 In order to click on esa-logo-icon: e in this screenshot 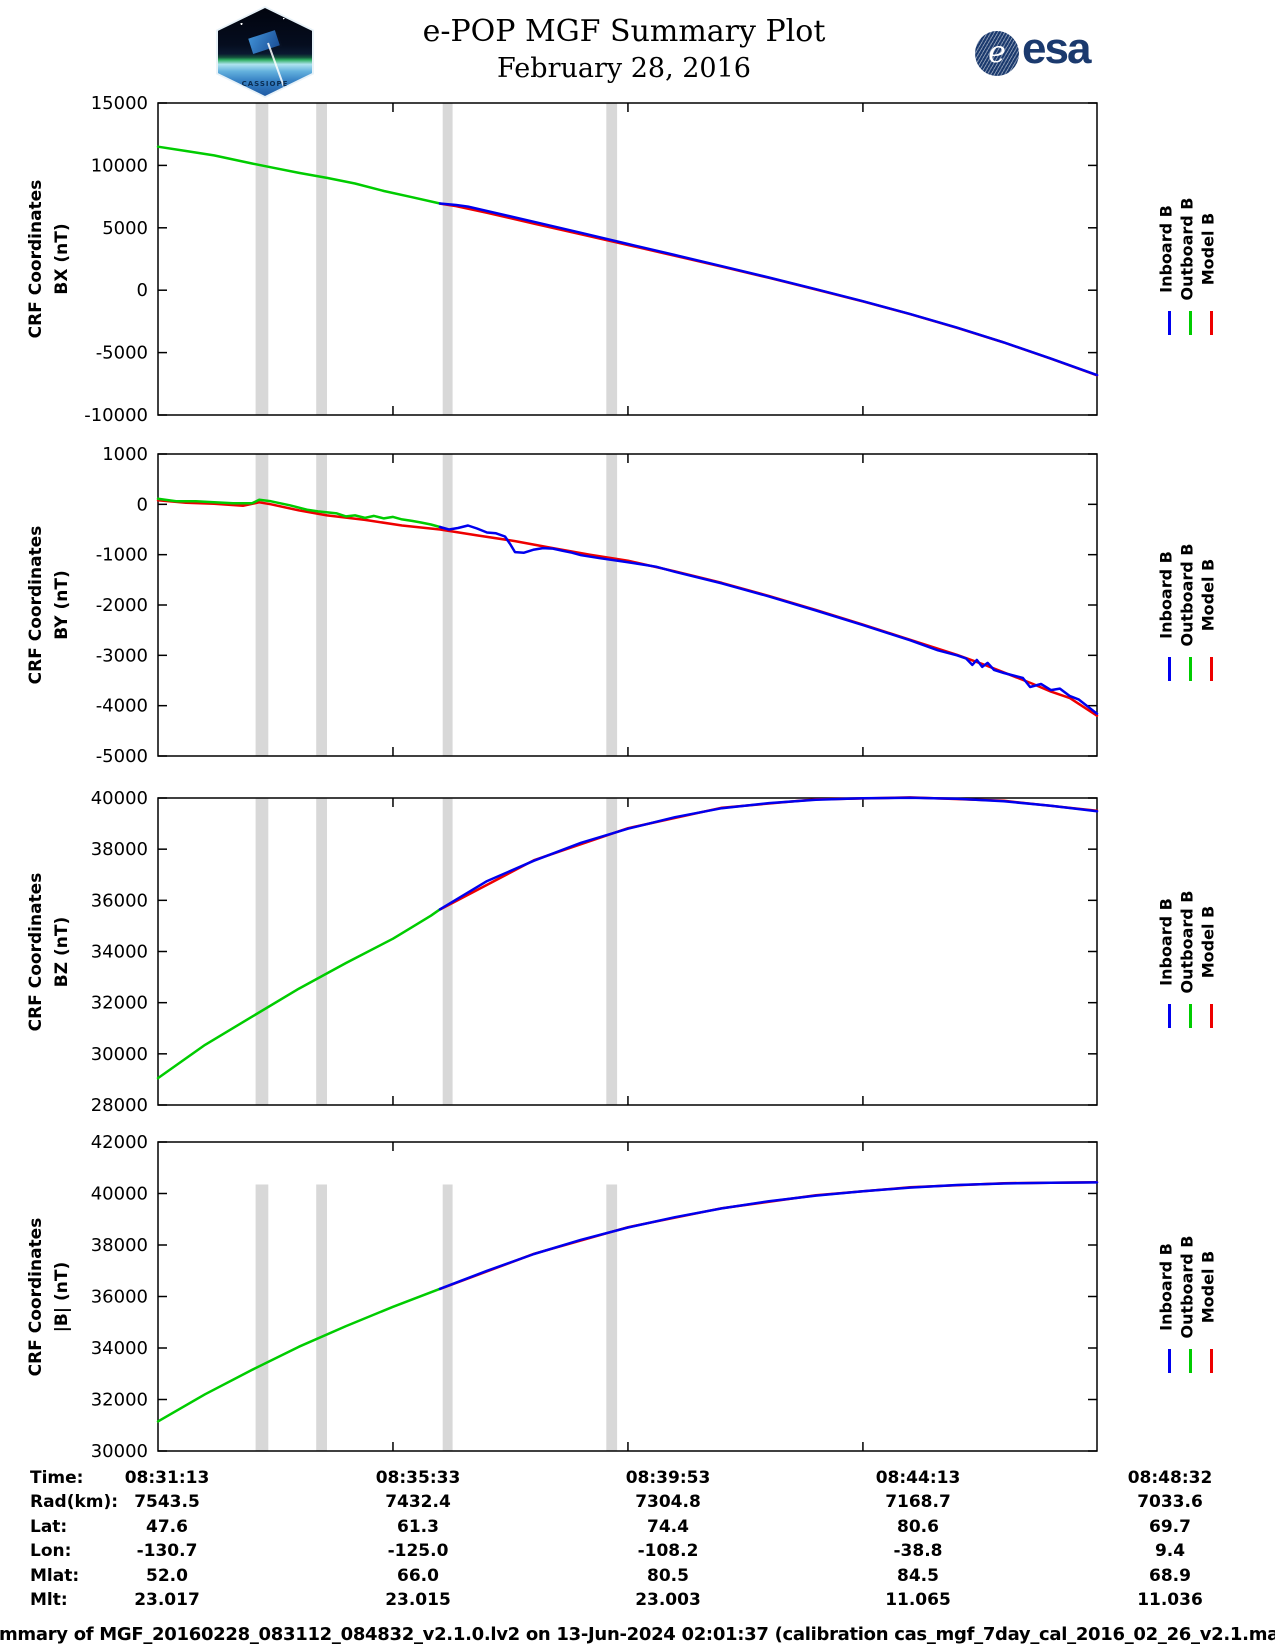, I will do `click(997, 53)`.